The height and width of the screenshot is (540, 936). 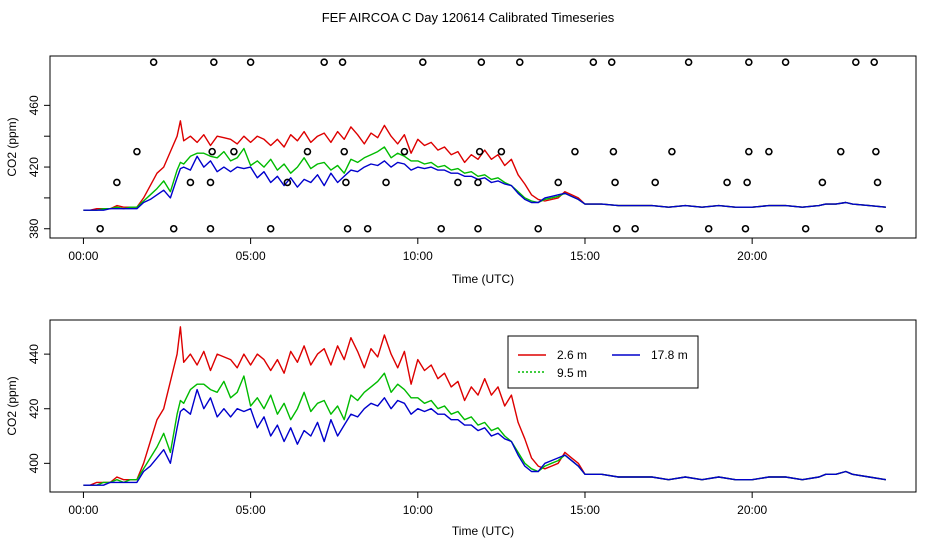 I want to click on top-series-group, so click(x=484, y=165).